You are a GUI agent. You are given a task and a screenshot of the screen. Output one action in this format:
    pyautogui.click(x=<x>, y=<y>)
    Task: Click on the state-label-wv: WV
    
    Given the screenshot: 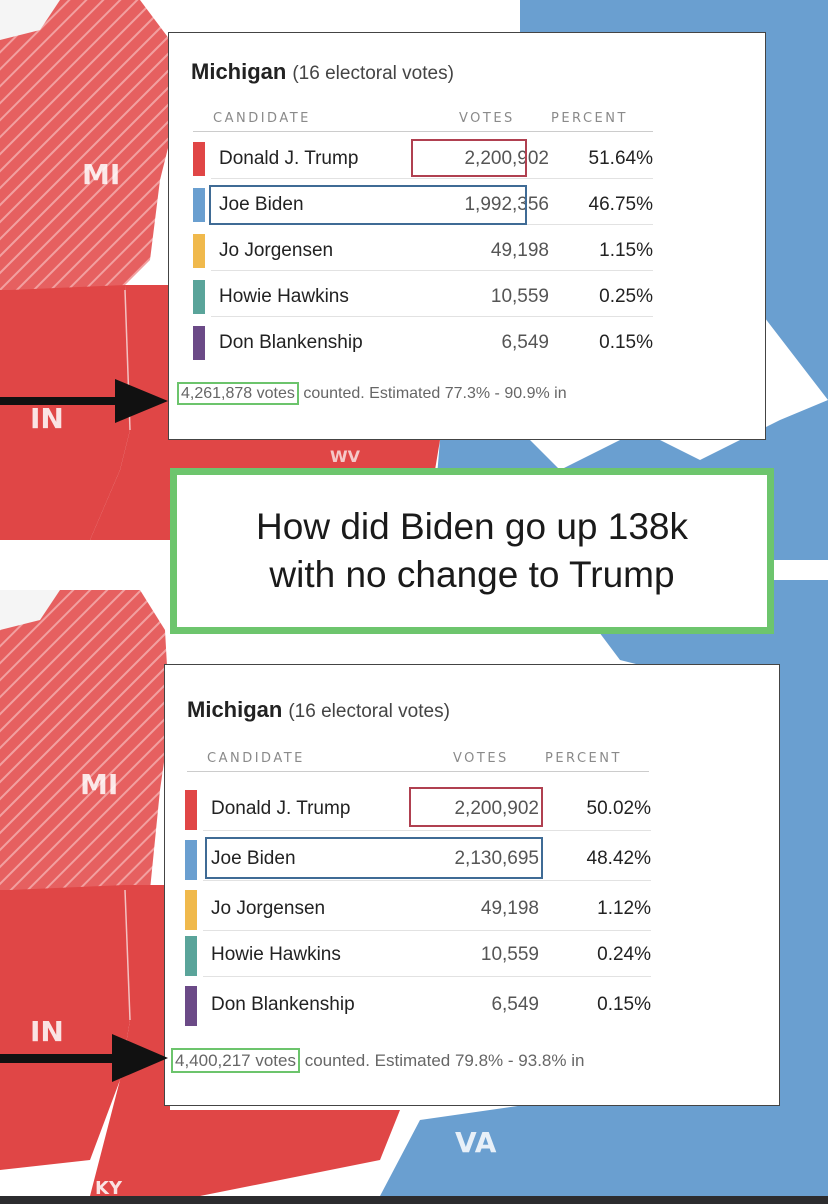 What is the action you would take?
    pyautogui.click(x=345, y=456)
    